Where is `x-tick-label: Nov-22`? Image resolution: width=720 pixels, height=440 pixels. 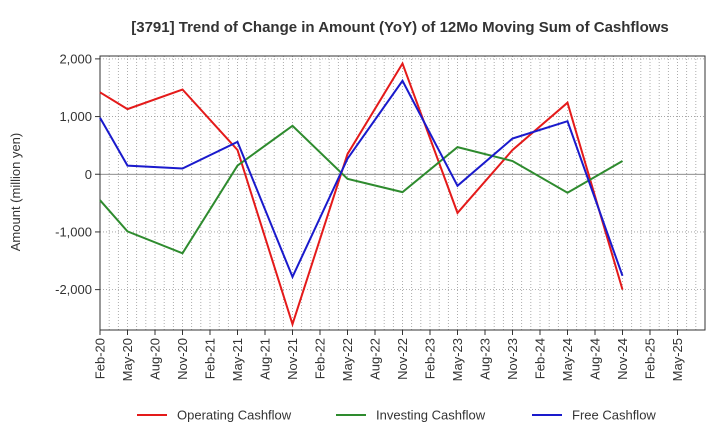
x-tick-label: Nov-22 is located at coordinates (402, 359).